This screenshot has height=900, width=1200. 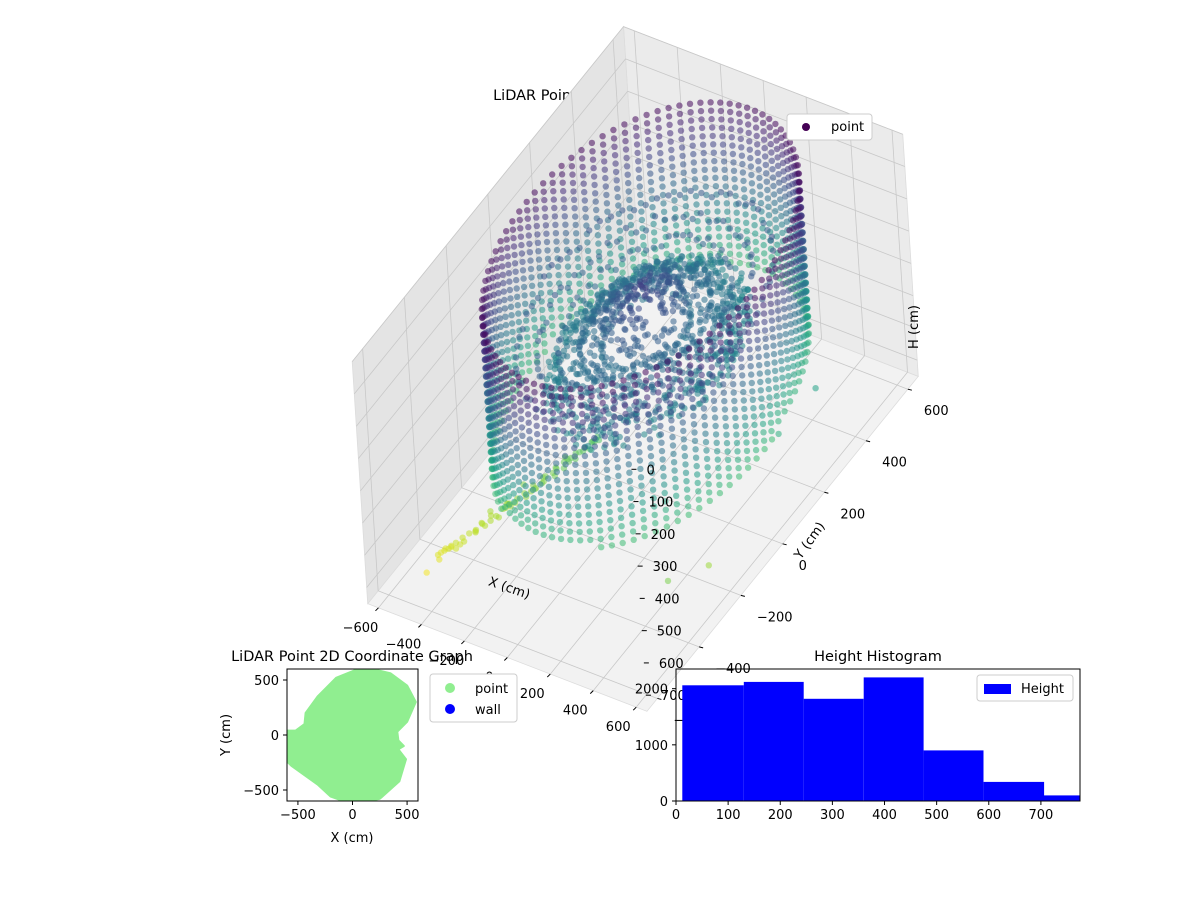 I want to click on x-tick-label: −600, so click(x=361, y=628).